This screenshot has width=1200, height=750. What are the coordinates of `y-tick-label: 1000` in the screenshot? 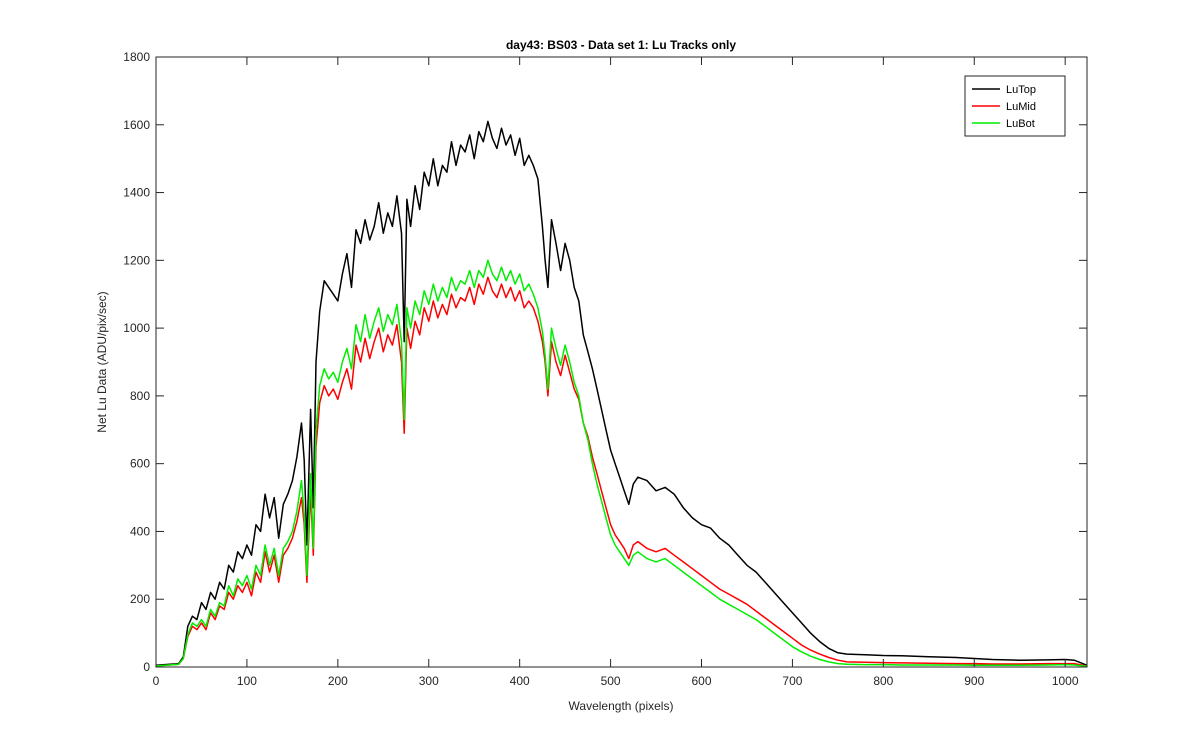 It's located at (136, 328).